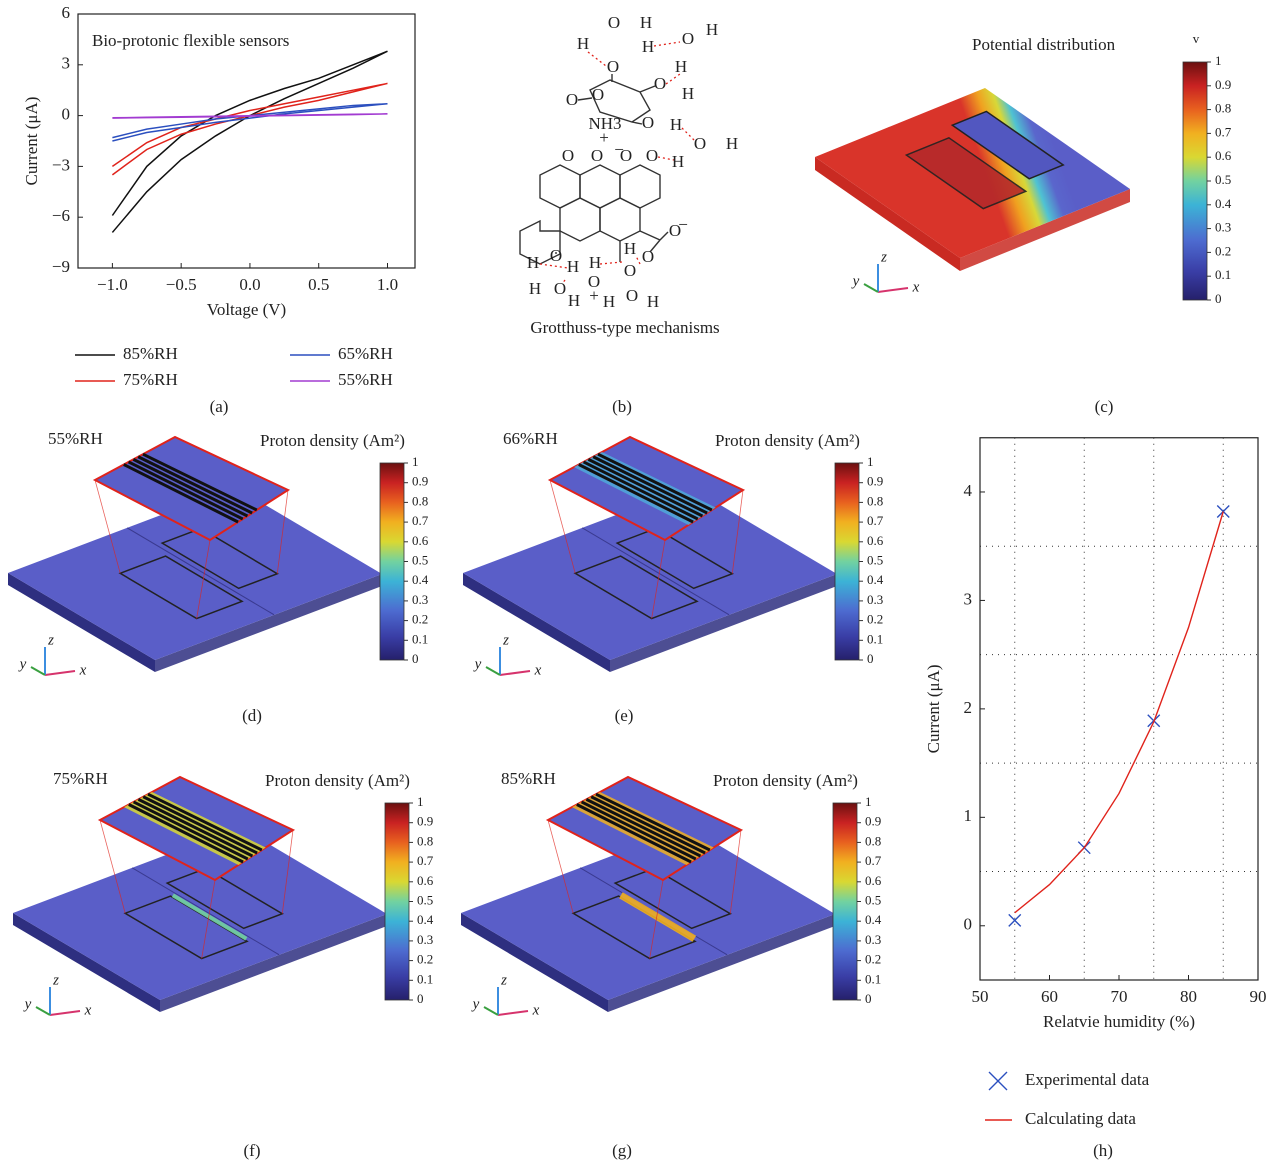  Describe the element at coordinates (855, 281) in the screenshot. I see `axis-name: y` at that location.